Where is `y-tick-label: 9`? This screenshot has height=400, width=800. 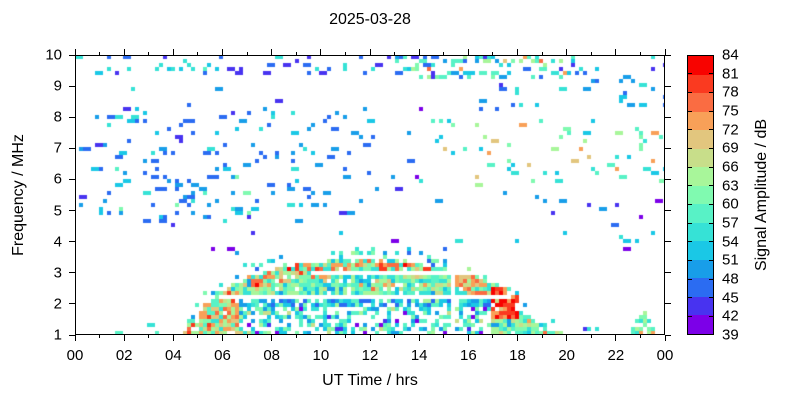
y-tick-label: 9 is located at coordinates (57, 86).